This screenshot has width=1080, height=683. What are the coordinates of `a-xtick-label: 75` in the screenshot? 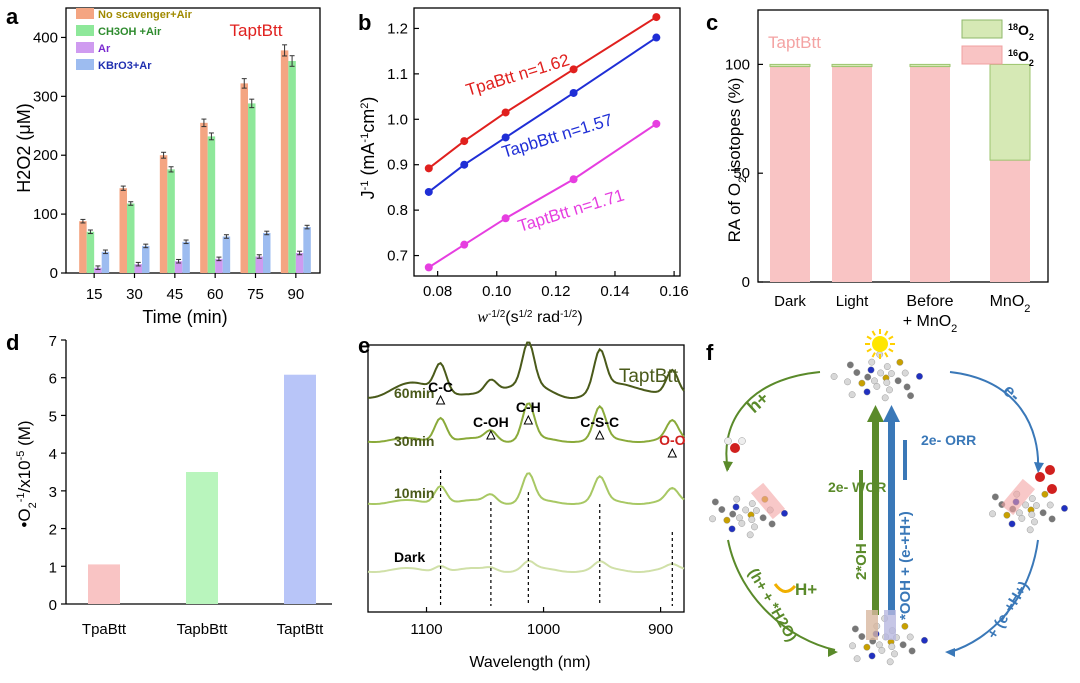 It's located at (255, 294).